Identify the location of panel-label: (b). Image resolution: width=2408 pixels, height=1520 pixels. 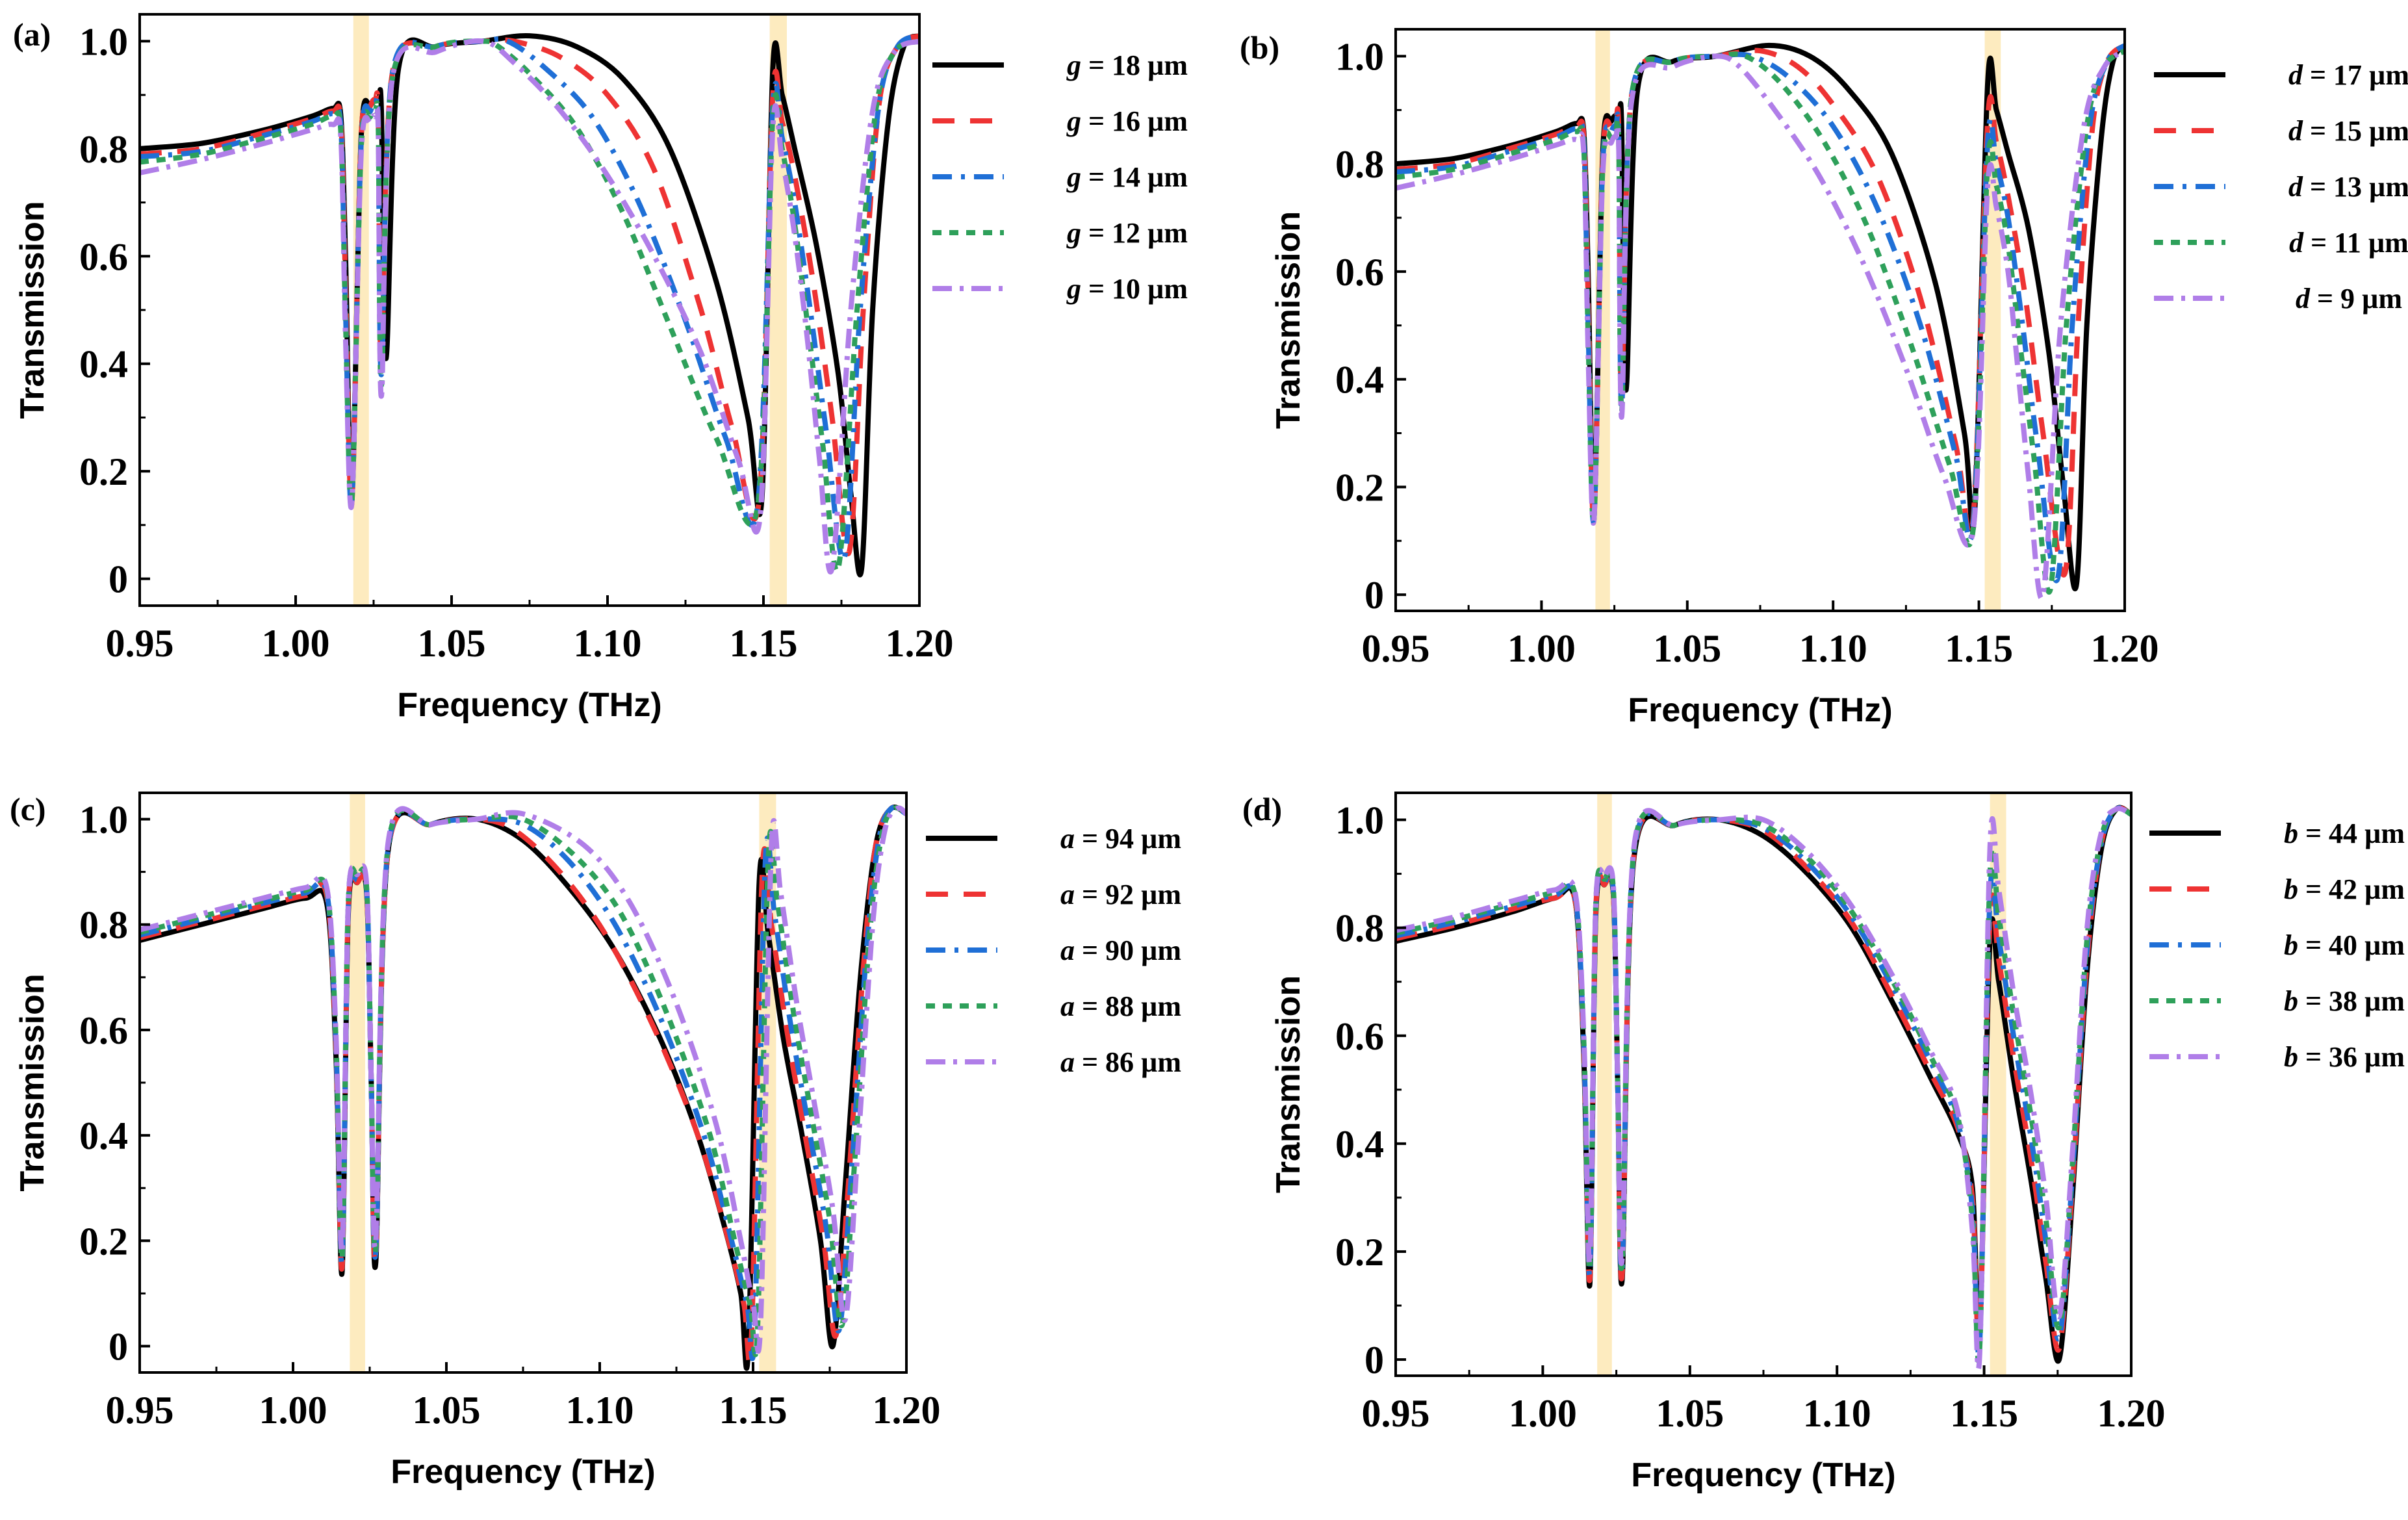
(1259, 47).